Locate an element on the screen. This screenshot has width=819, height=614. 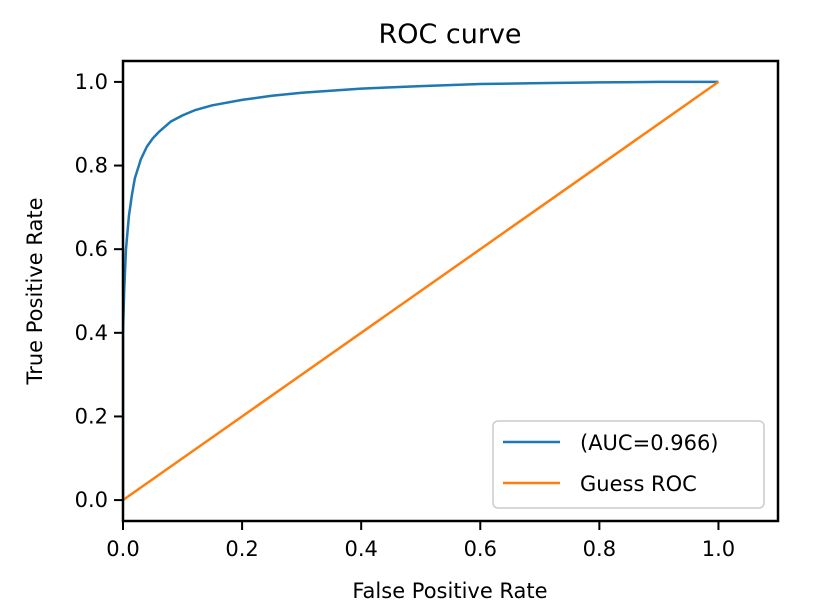
y-tick-label: 0.4 is located at coordinates (91, 333).